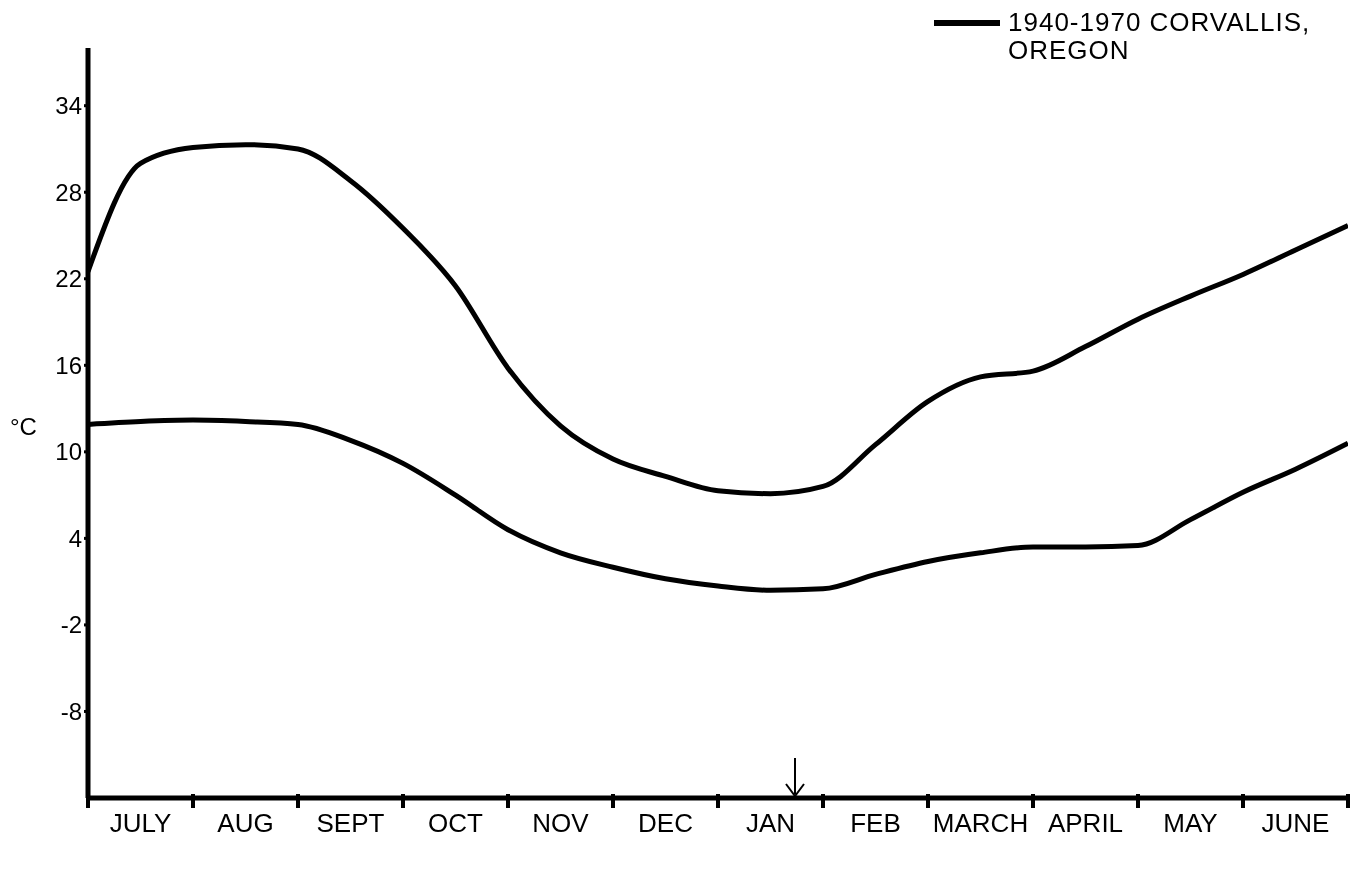  I want to click on x-tick-label: JAN, so click(770, 823).